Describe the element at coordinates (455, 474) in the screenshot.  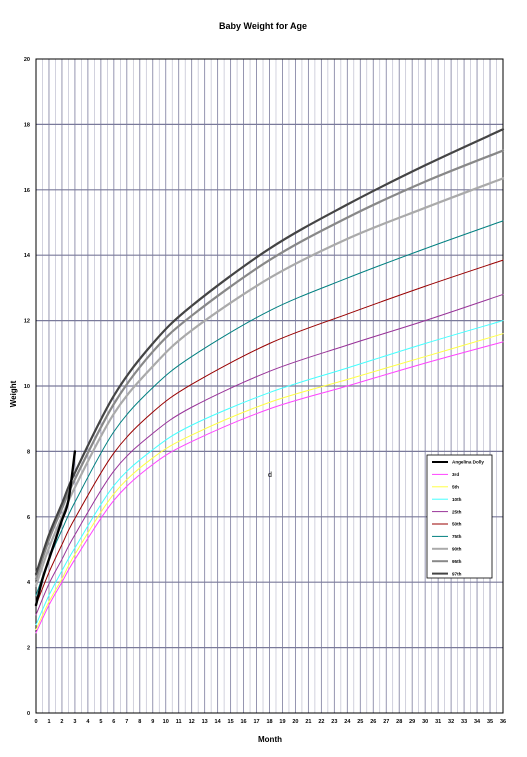
I see `legend-label: 3rd` at that location.